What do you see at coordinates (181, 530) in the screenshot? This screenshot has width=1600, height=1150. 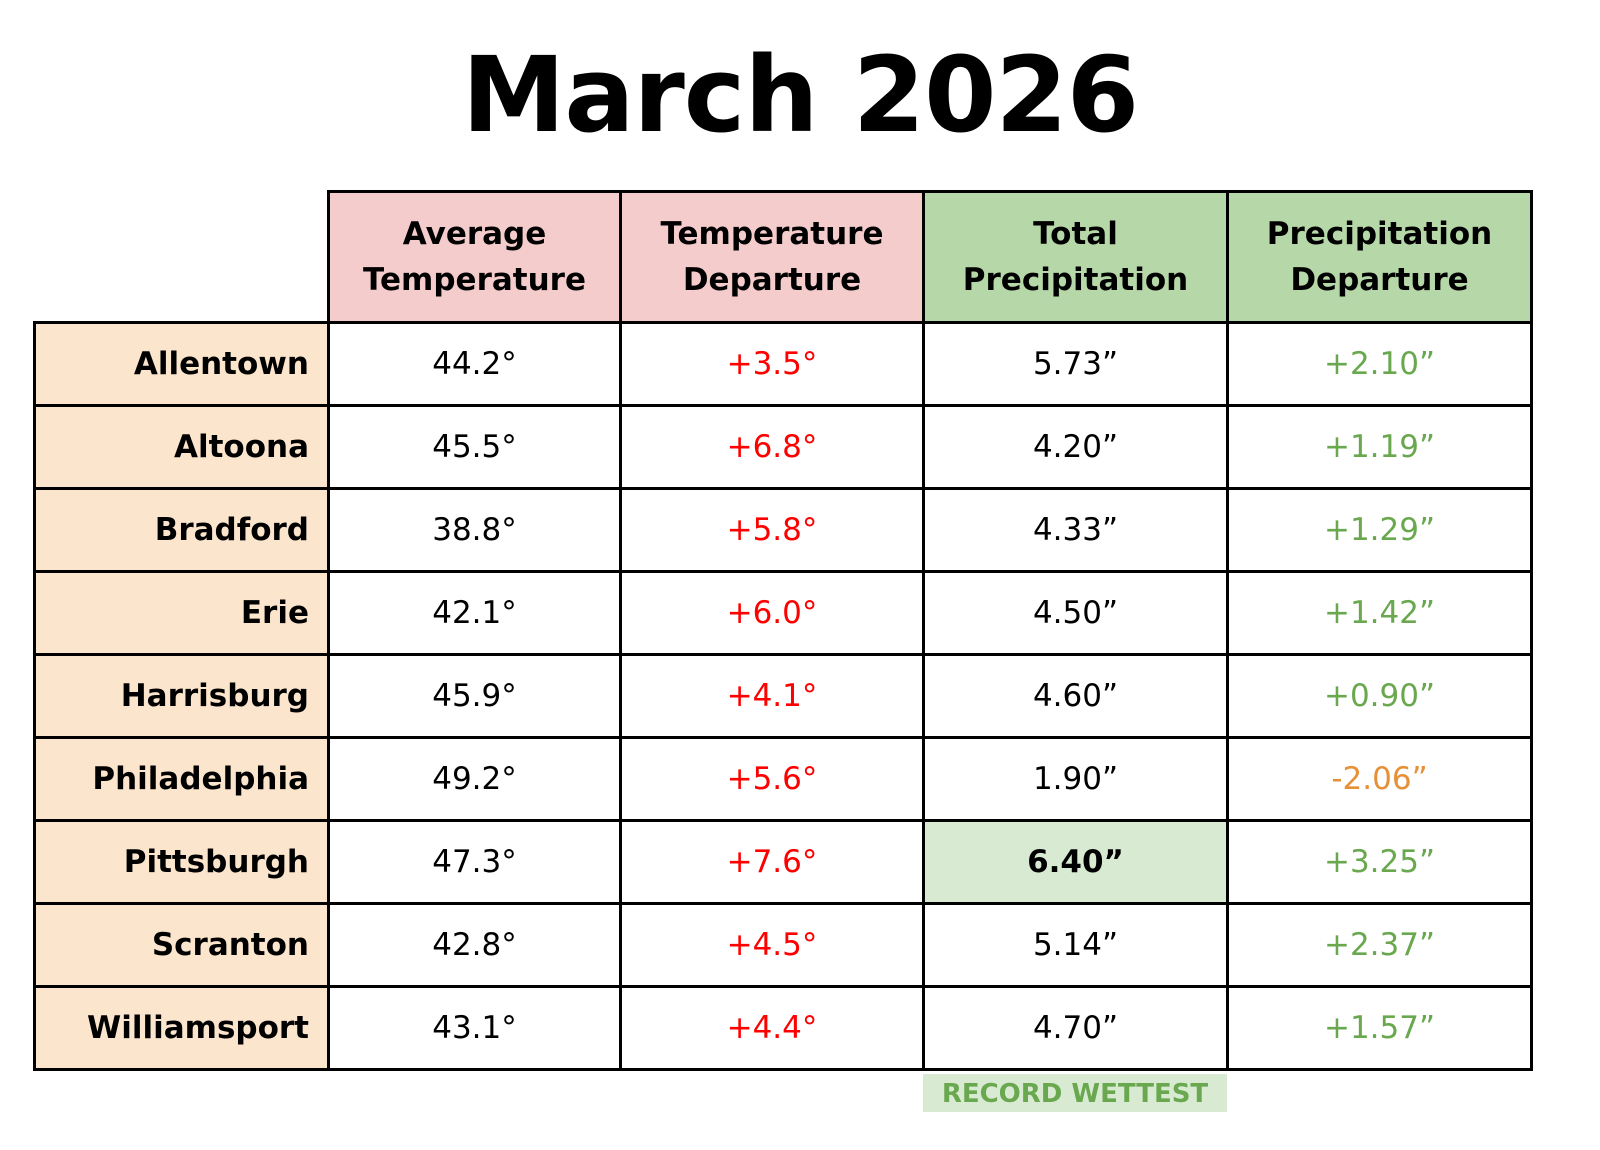 I see `city-cell: Bradford` at bounding box center [181, 530].